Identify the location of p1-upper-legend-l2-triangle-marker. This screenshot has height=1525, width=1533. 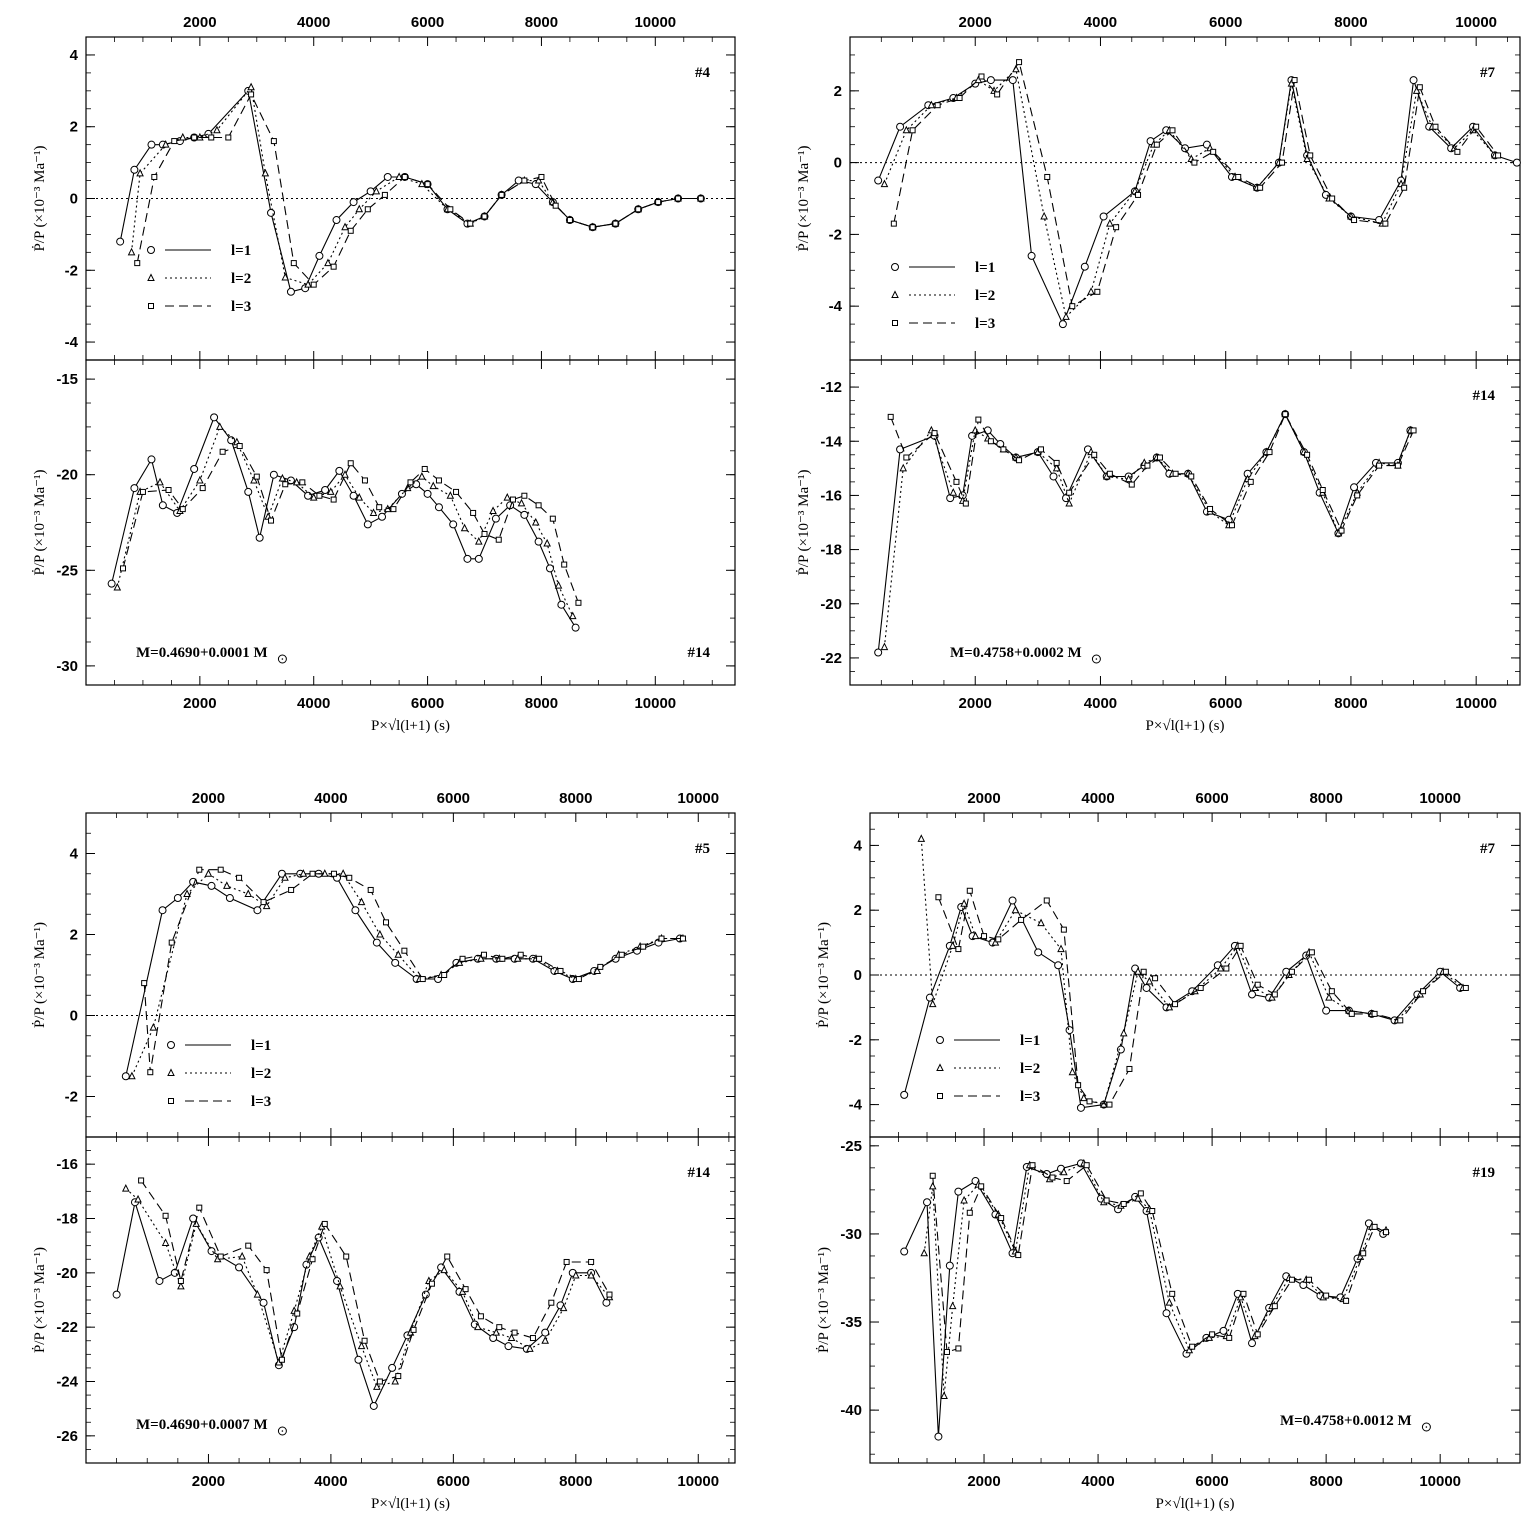
(895, 294).